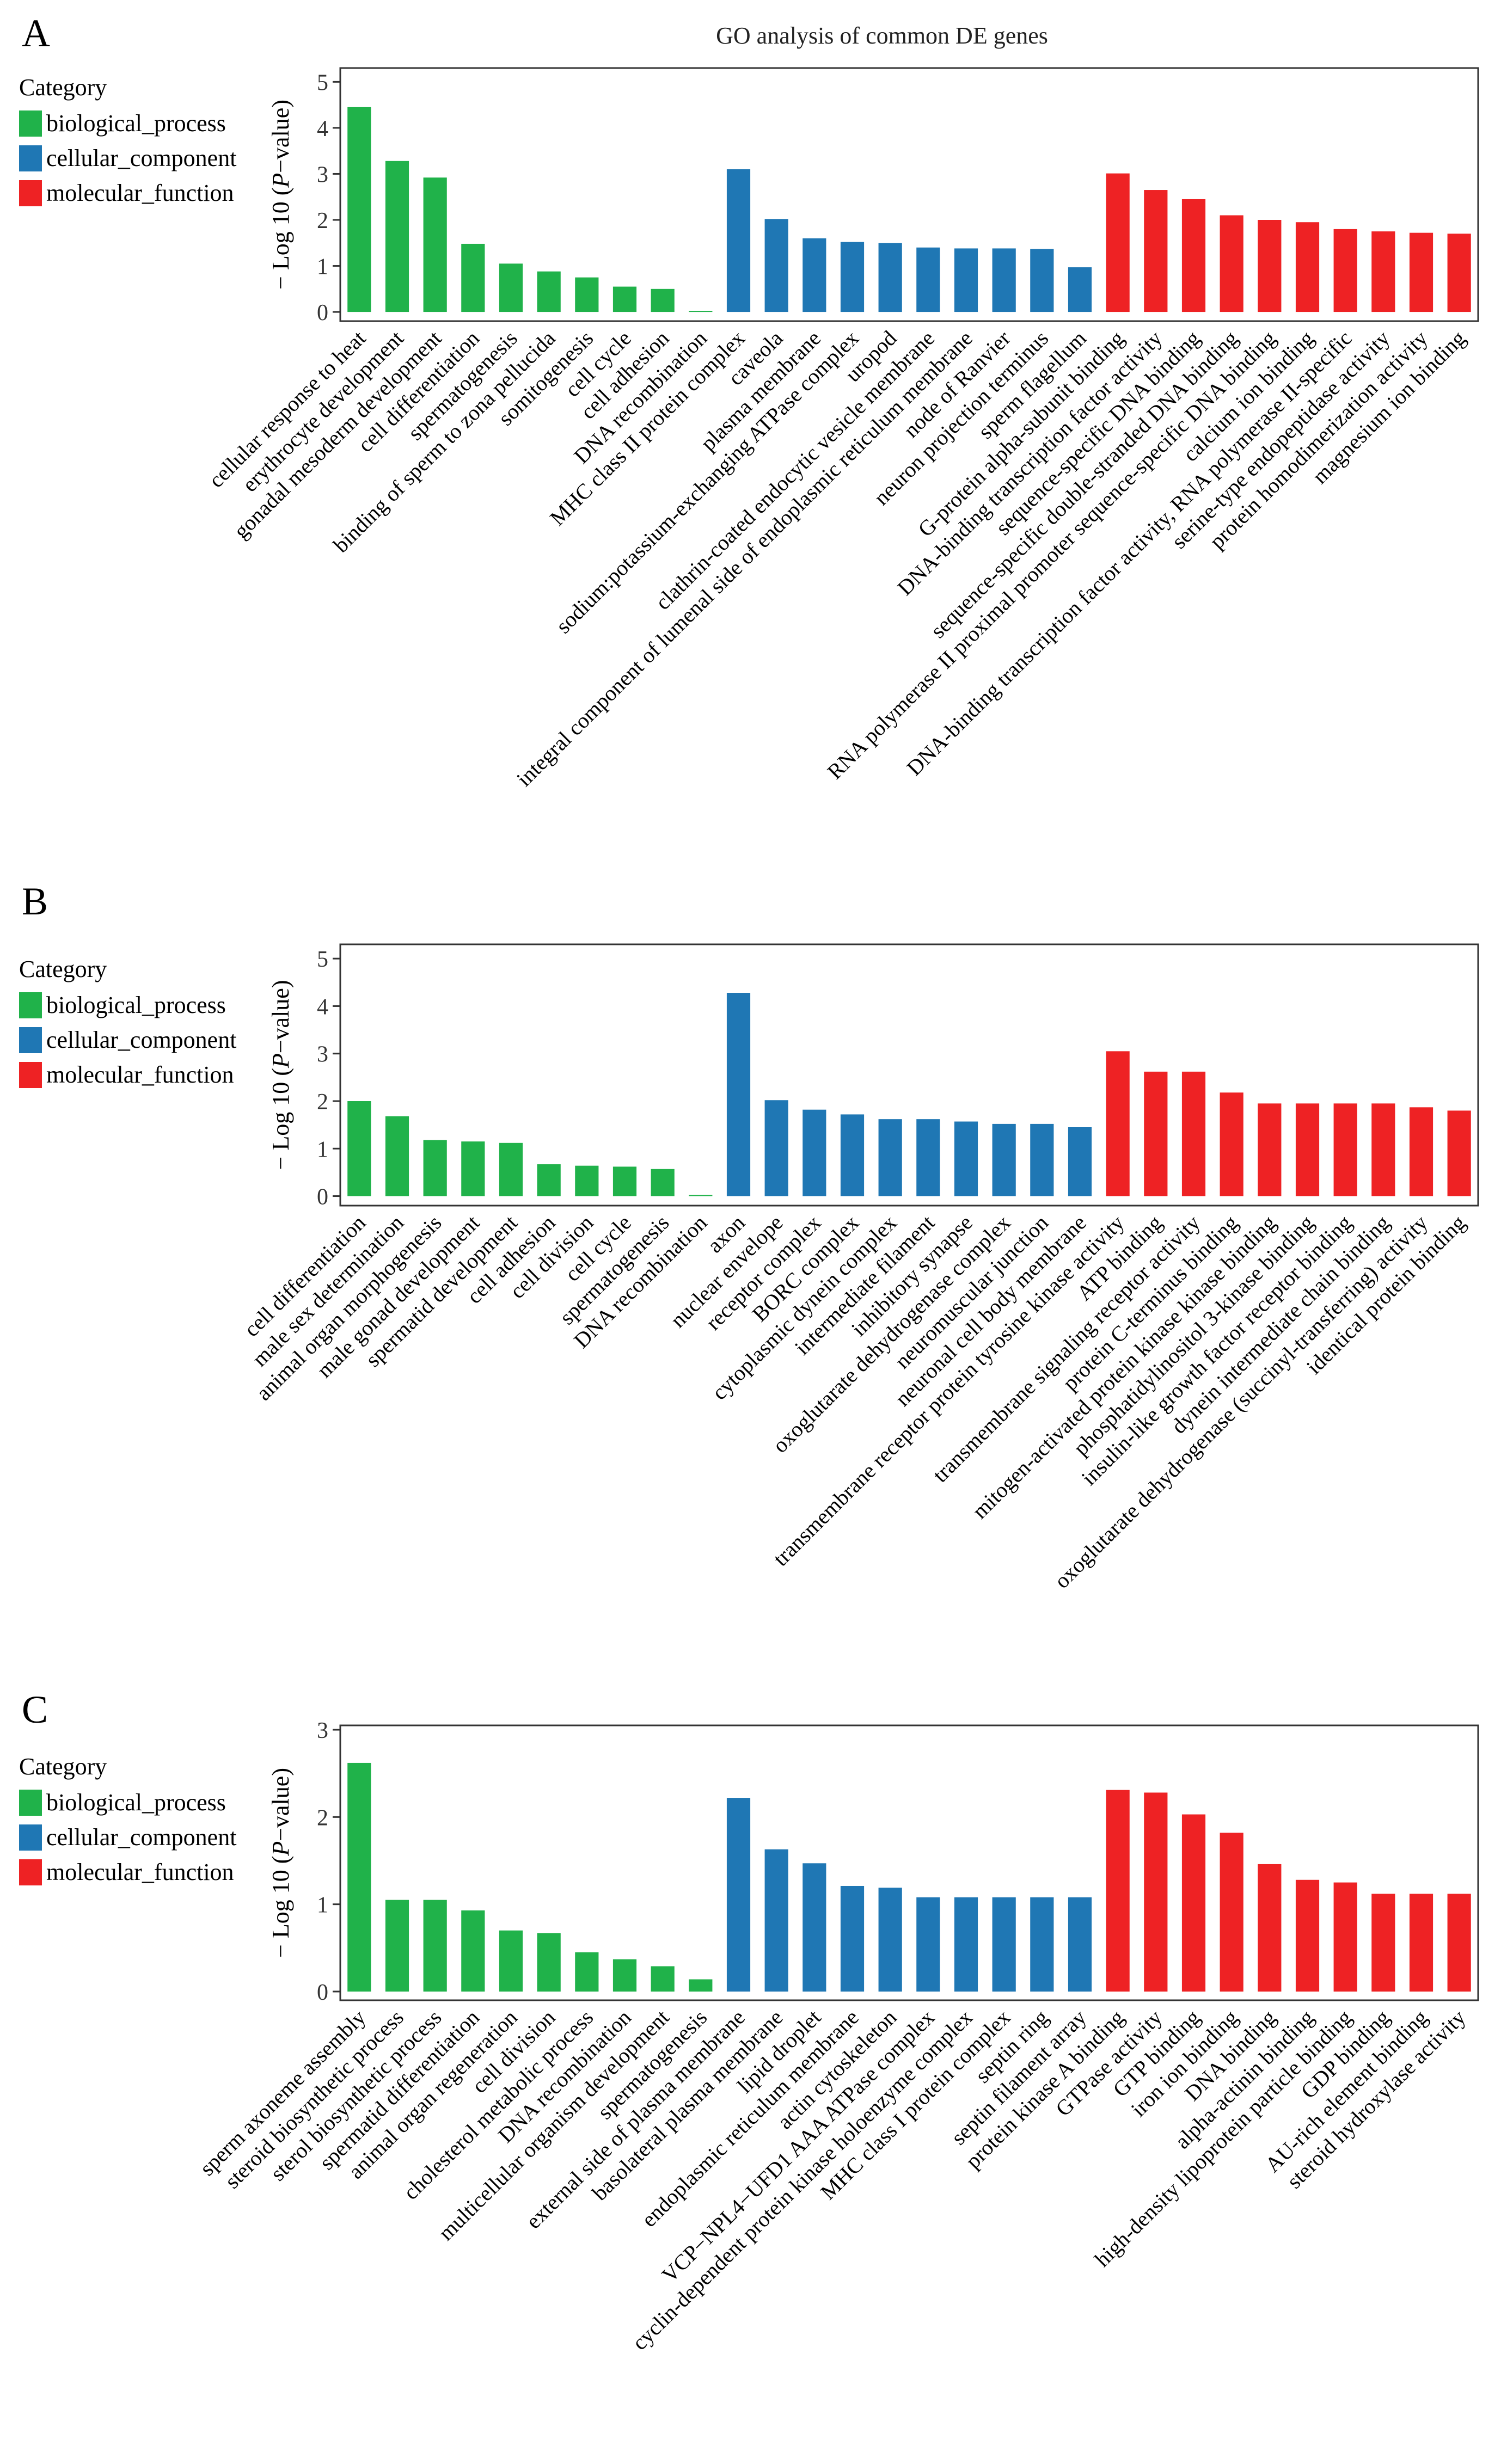 This screenshot has width=1507, height=2464. Describe the element at coordinates (35, 1709) in the screenshot. I see `panel-label: C` at that location.